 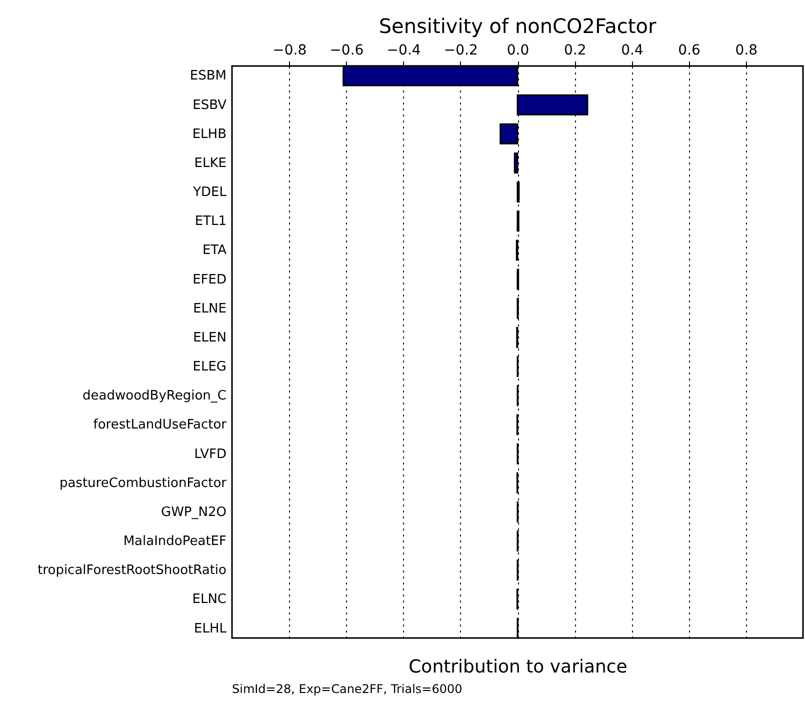 What do you see at coordinates (403, 50) in the screenshot?
I see `x-tick-label: −0.4` at bounding box center [403, 50].